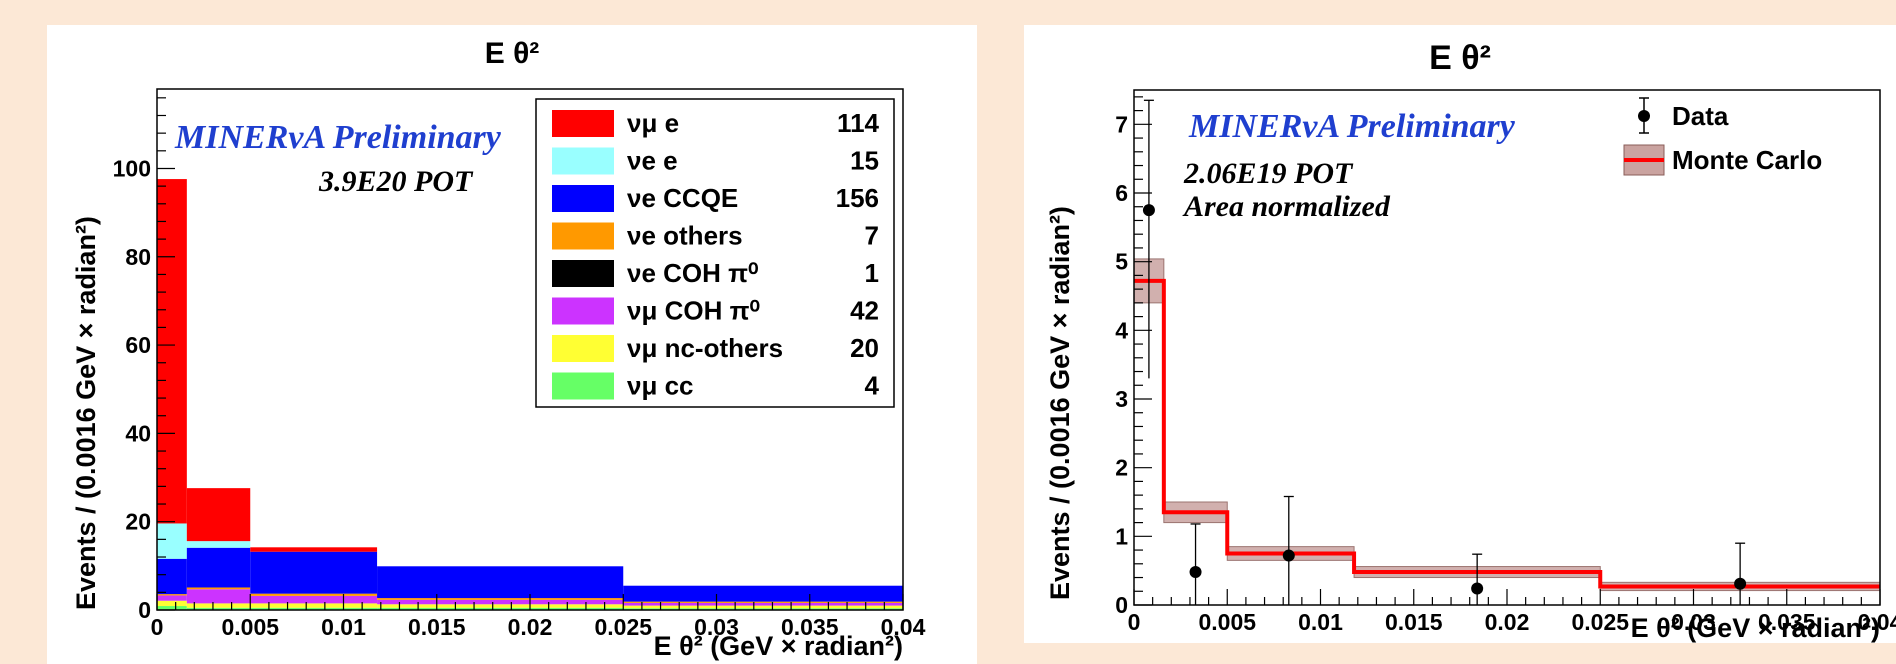 The width and height of the screenshot is (1896, 664). Describe the element at coordinates (652, 161) in the screenshot. I see `legend-label: νe e` at that location.